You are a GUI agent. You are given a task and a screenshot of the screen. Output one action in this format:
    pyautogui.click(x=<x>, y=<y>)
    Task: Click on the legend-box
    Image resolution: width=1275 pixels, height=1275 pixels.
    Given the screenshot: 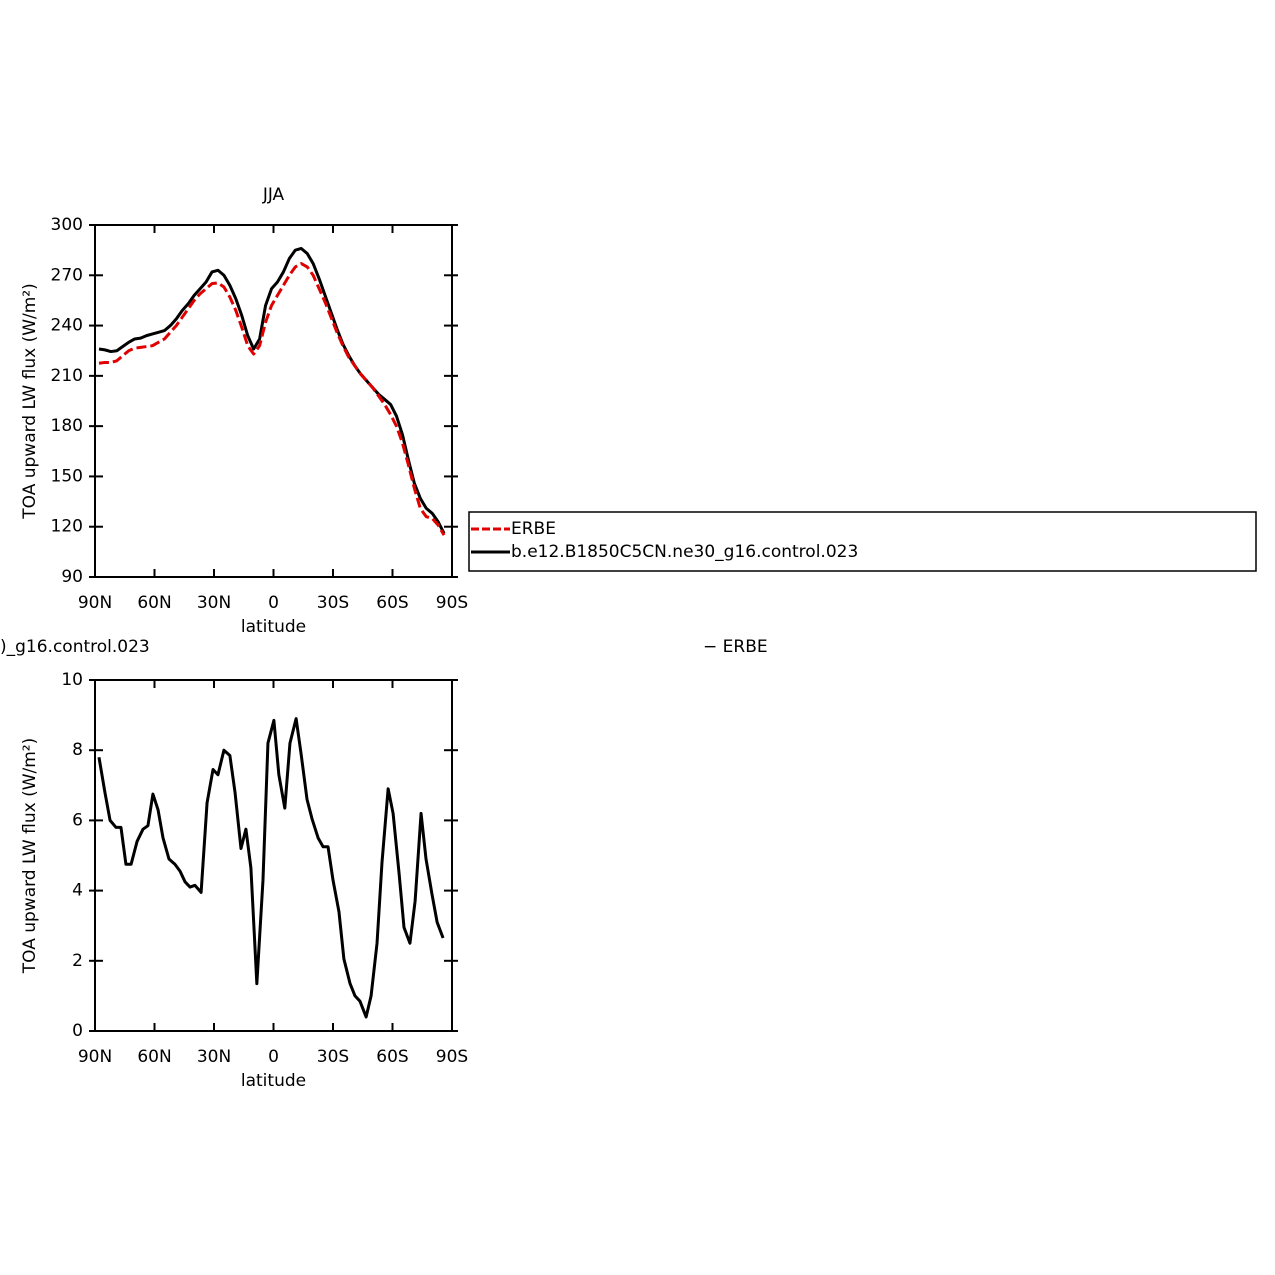 What is the action you would take?
    pyautogui.click(x=862, y=541)
    